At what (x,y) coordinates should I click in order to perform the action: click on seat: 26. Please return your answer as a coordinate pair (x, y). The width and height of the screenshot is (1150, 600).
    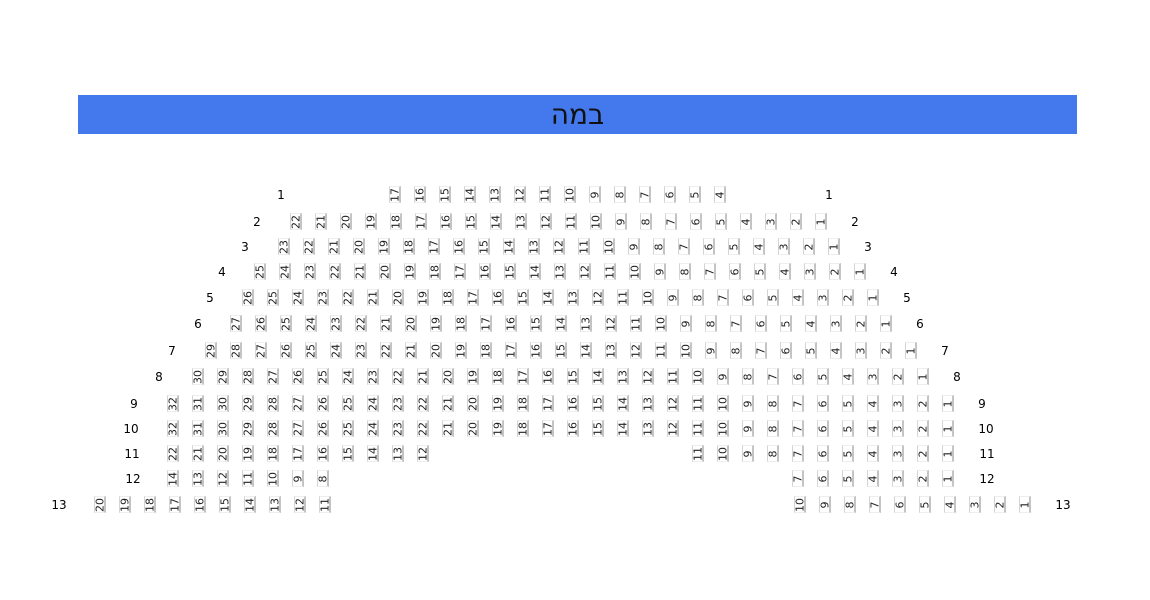
    Looking at the image, I should click on (260, 323).